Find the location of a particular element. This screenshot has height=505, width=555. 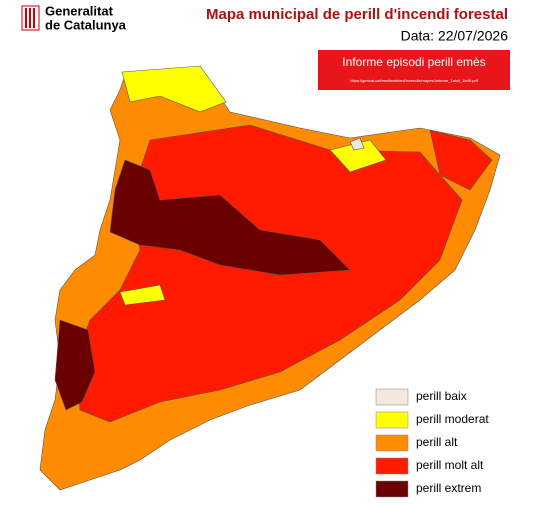

legend-label: perill moderat is located at coordinates (452, 419).